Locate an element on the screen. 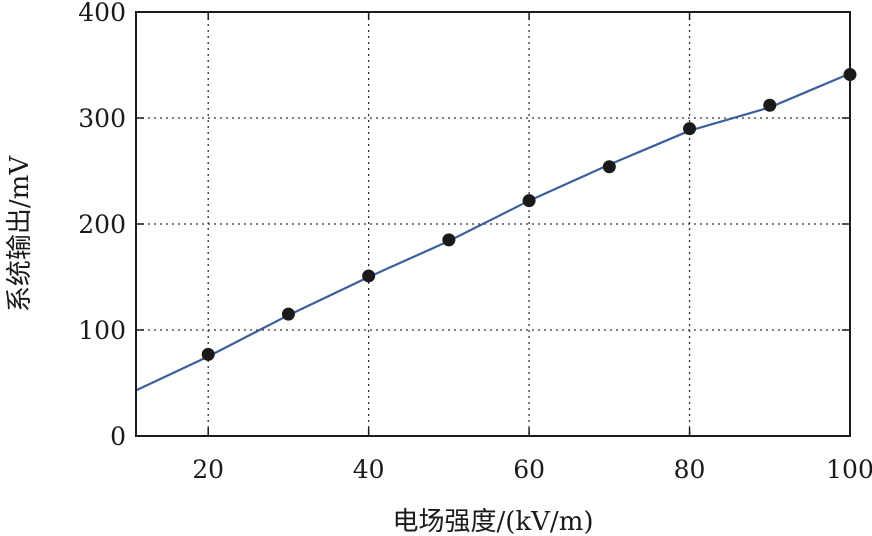 This screenshot has height=536, width=872. y-tick-label: 300 is located at coordinates (102, 118).